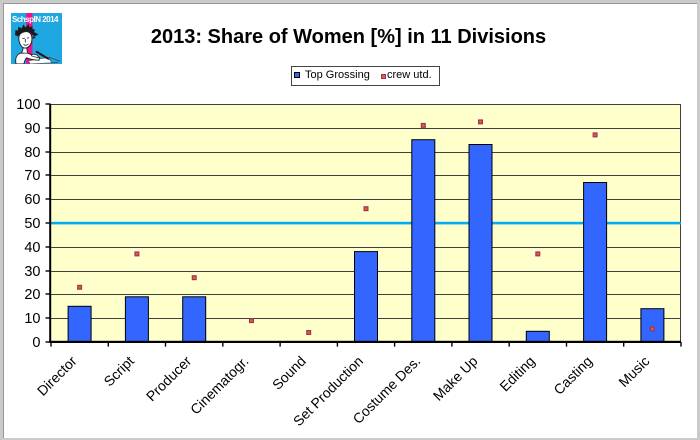 The width and height of the screenshot is (700, 440). Describe the element at coordinates (35, 19) in the screenshot. I see `svg-text: SchspIN 2014` at that location.